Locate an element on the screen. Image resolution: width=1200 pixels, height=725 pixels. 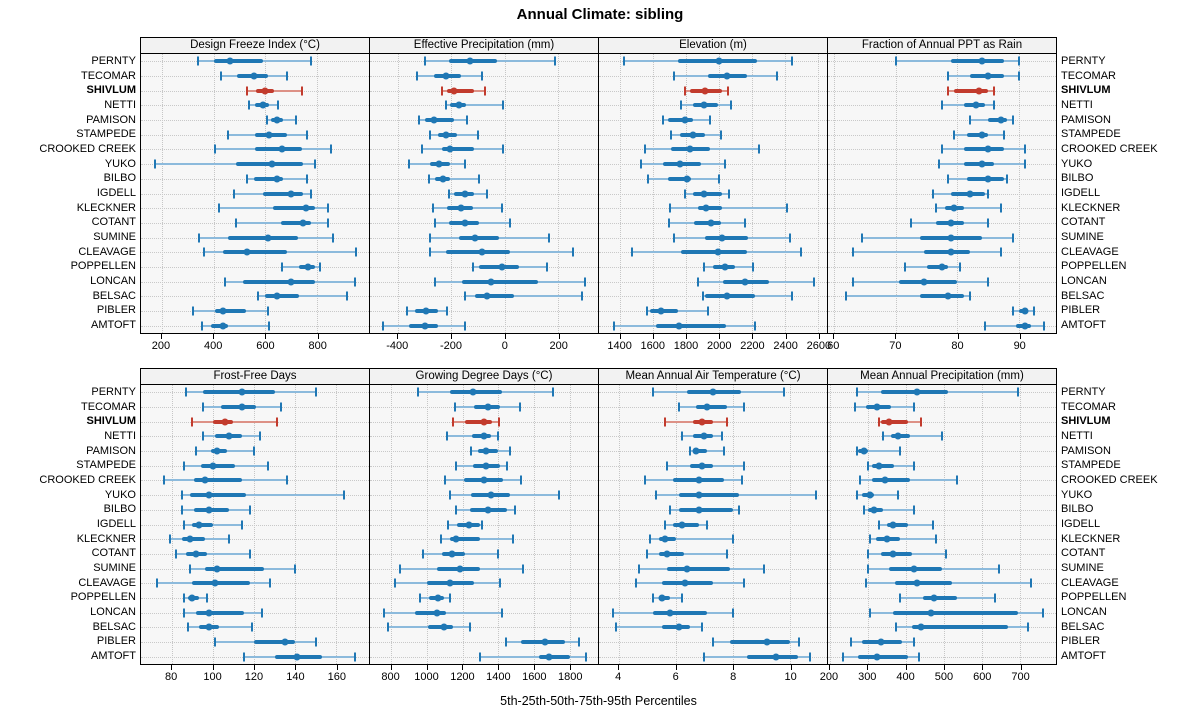
site-label: COTANT is located at coordinates (1083, 222).